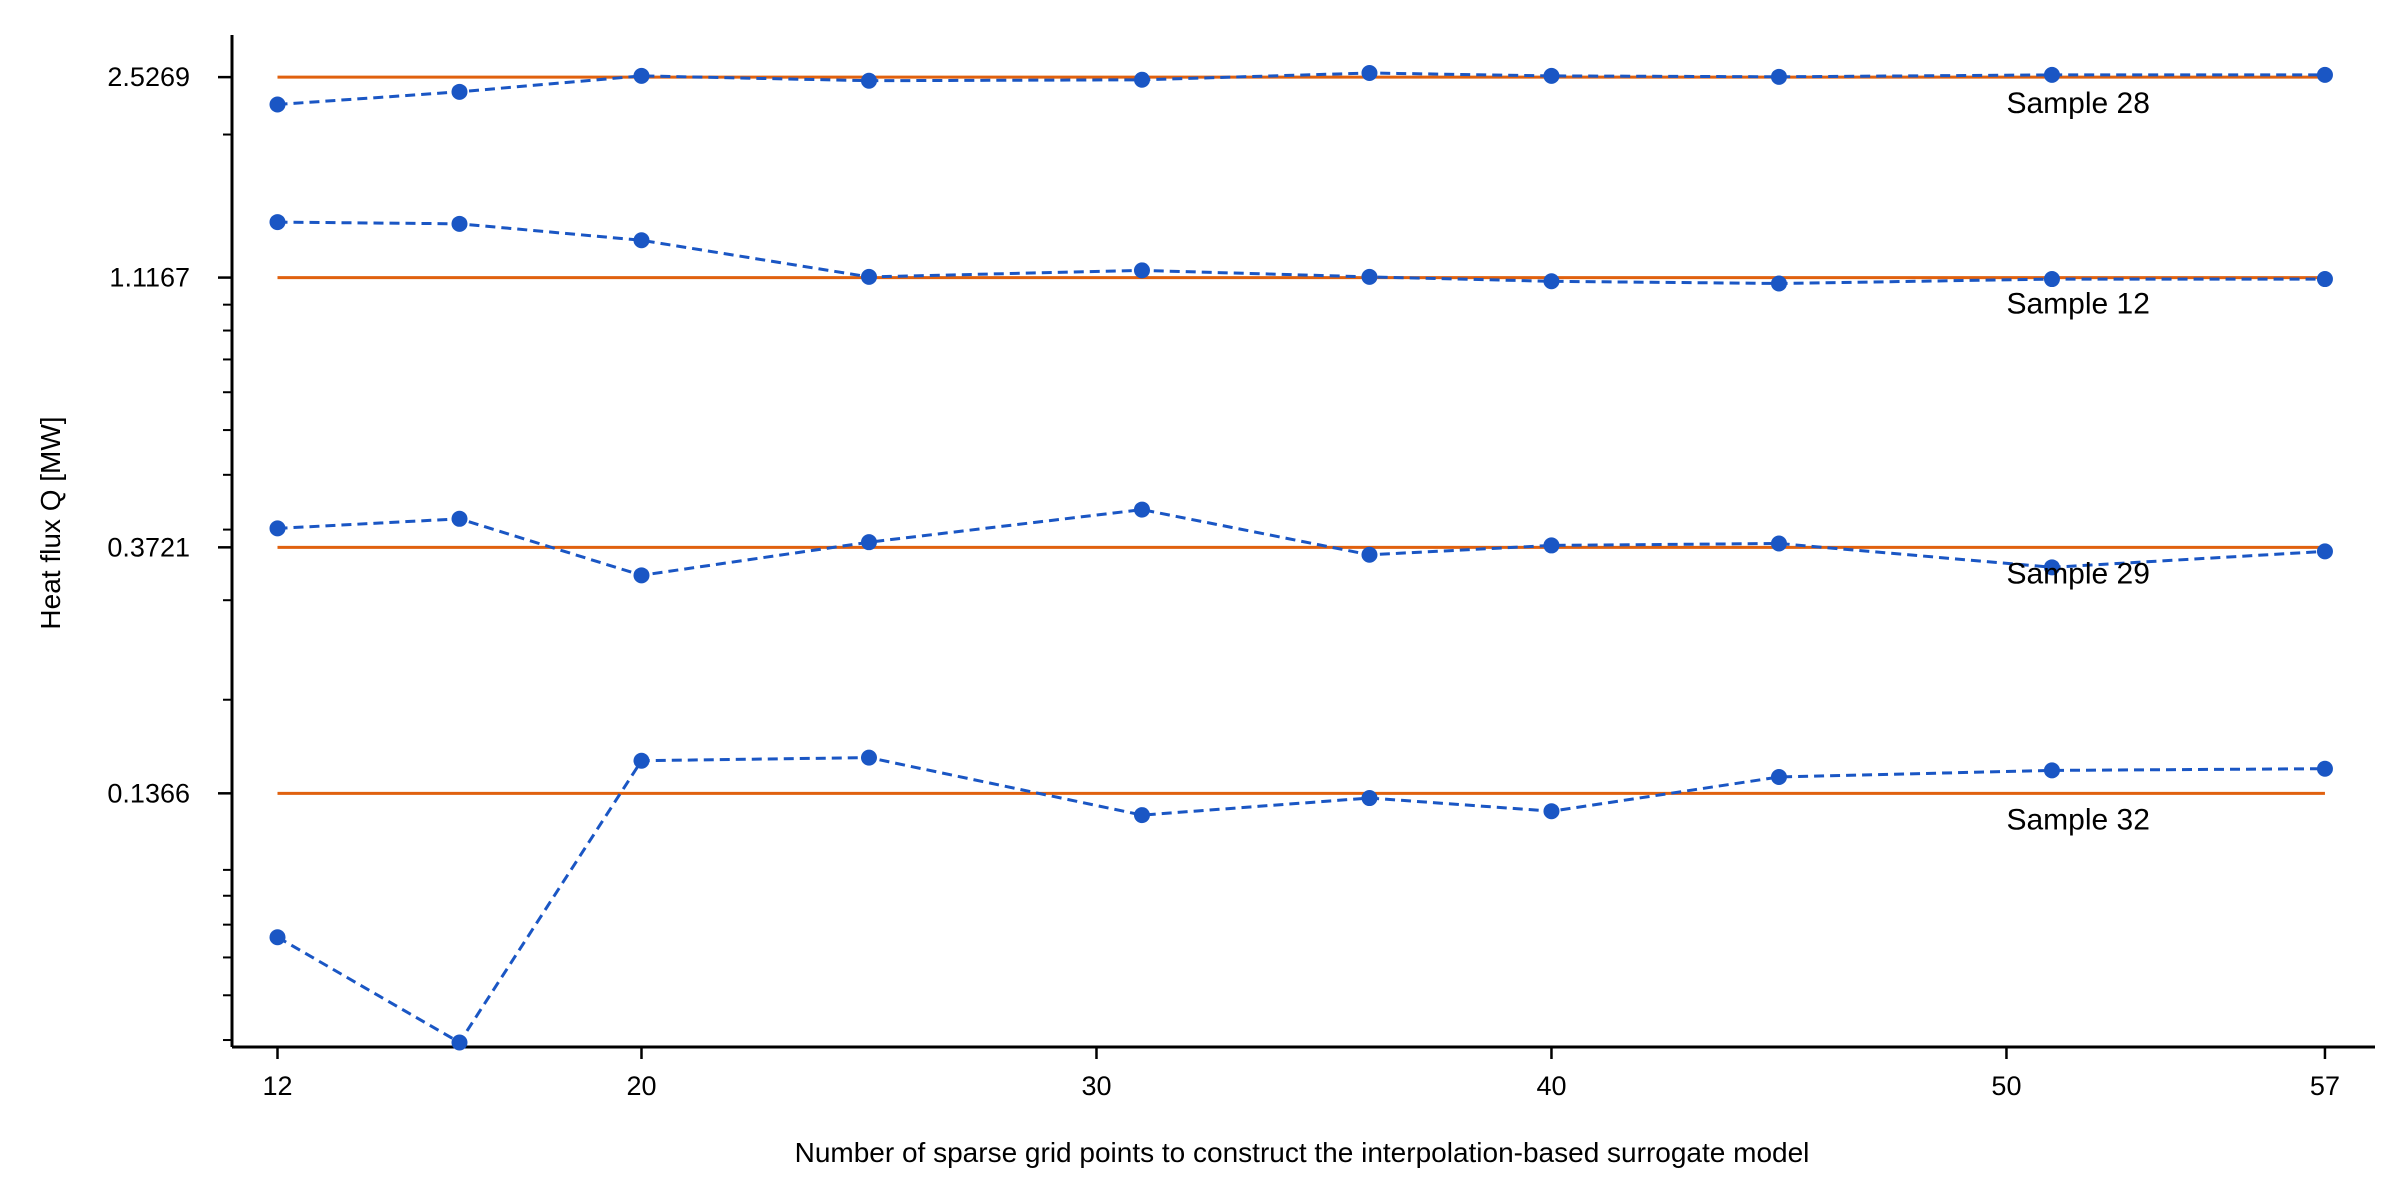 Image resolution: width=2400 pixels, height=1200 pixels. I want to click on sample-label: Sample 12, so click(2077, 304).